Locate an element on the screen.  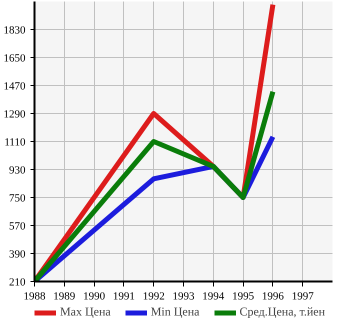
x-tick-label: 1988 is located at coordinates (35, 296).